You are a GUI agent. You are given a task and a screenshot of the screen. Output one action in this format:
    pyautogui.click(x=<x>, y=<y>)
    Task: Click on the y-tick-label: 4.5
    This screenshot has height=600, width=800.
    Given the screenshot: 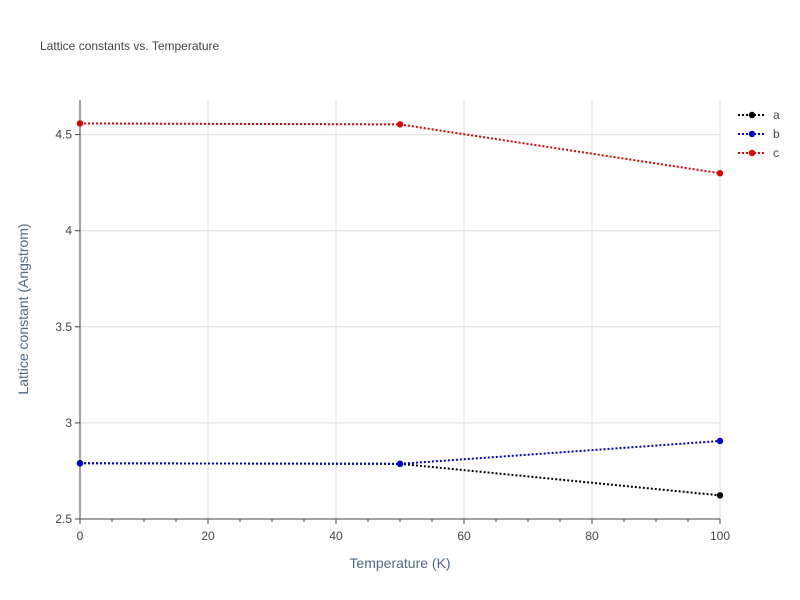 What is the action you would take?
    pyautogui.click(x=63, y=135)
    